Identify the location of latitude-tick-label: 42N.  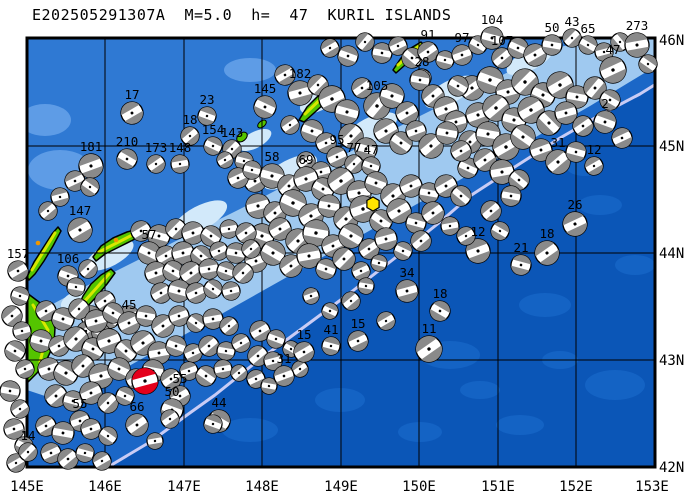
(671, 468).